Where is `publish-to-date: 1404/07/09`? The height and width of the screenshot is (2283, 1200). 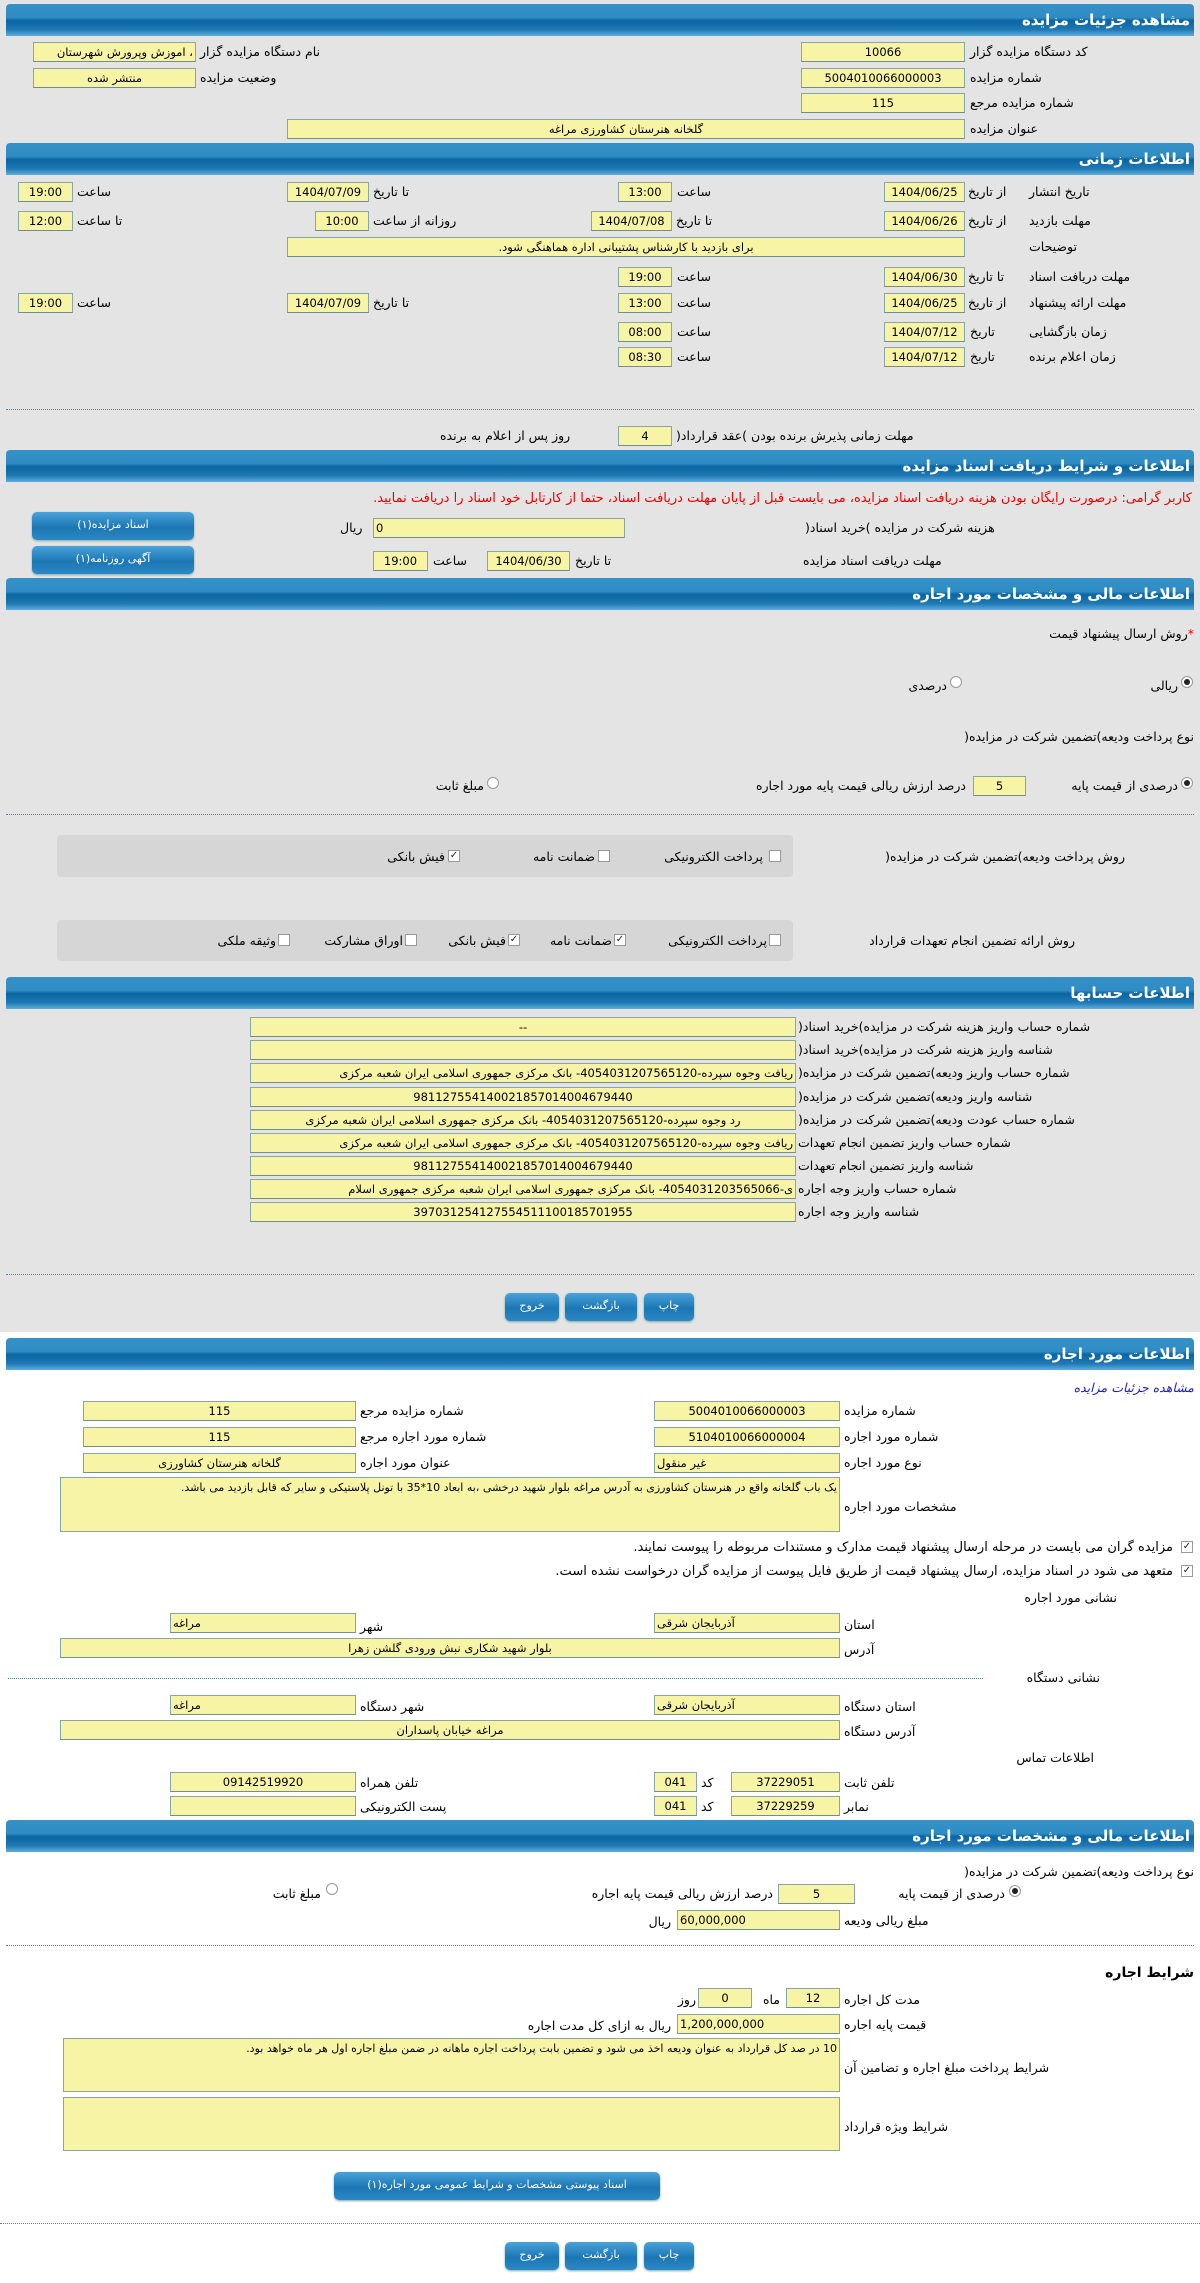 publish-to-date: 1404/07/09 is located at coordinates (328, 192).